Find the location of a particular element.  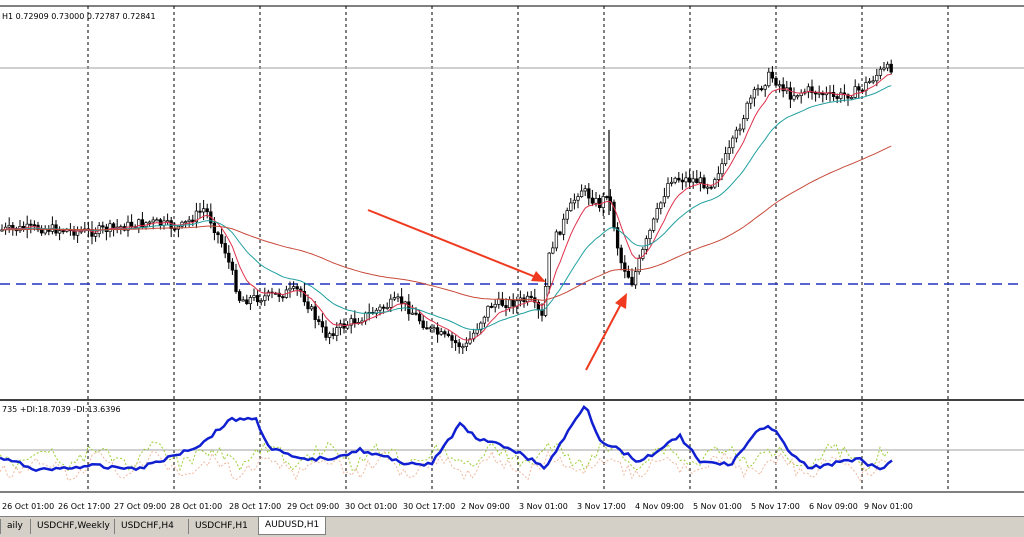

chart-tab-usdchf-h4: USDCHF,H4 is located at coordinates (147, 526).